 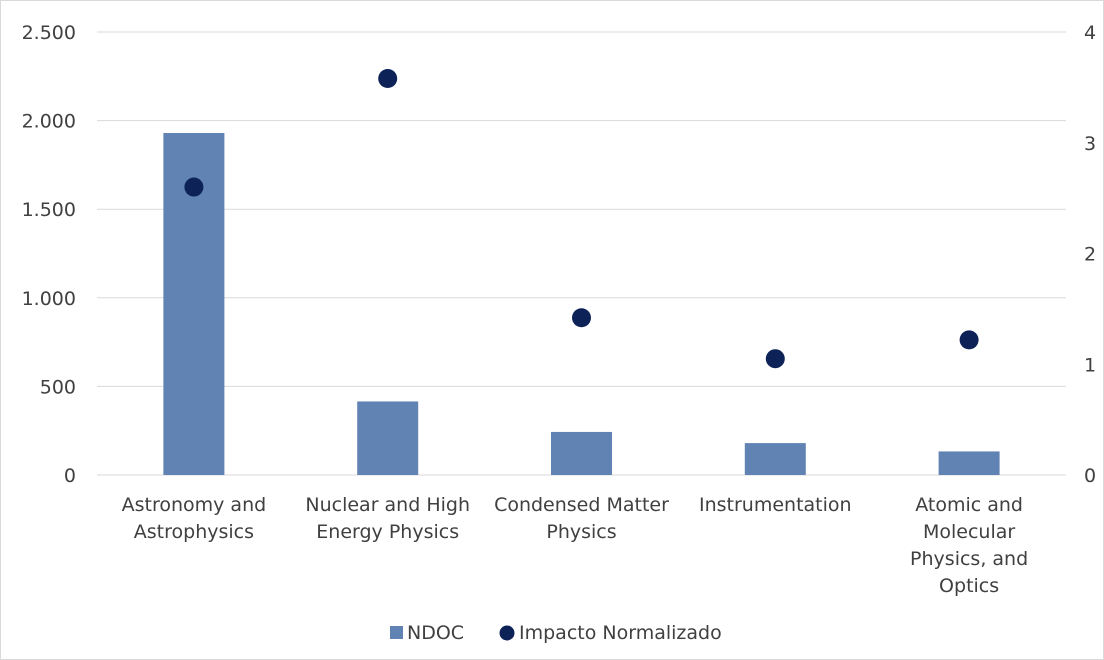 What do you see at coordinates (194, 532) in the screenshot?
I see `category-label: Astrophysics` at bounding box center [194, 532].